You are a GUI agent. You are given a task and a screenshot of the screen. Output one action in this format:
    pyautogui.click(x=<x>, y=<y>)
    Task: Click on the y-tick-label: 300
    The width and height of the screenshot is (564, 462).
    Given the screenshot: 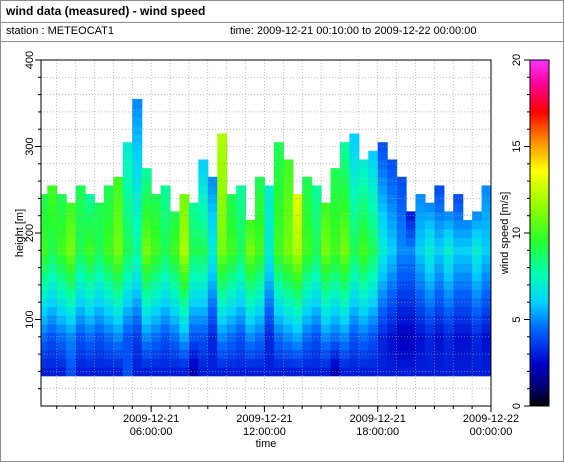 What is the action you would take?
    pyautogui.click(x=30, y=146)
    